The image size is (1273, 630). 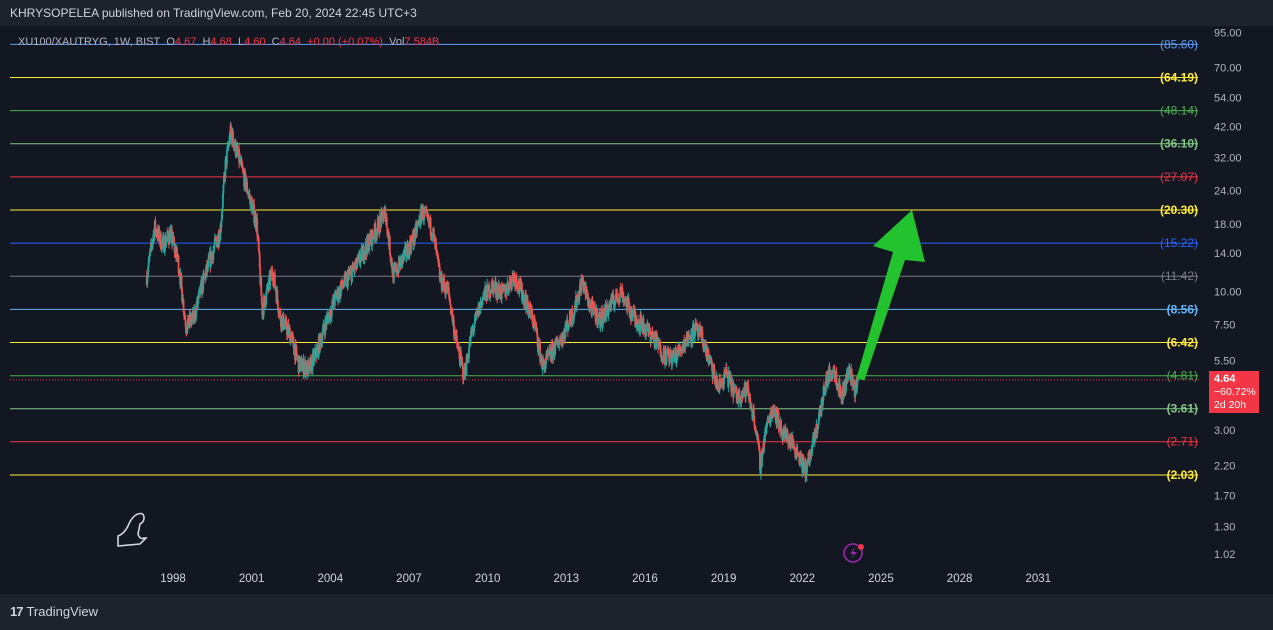 What do you see at coordinates (241, 42) in the screenshot?
I see `low-label: L` at bounding box center [241, 42].